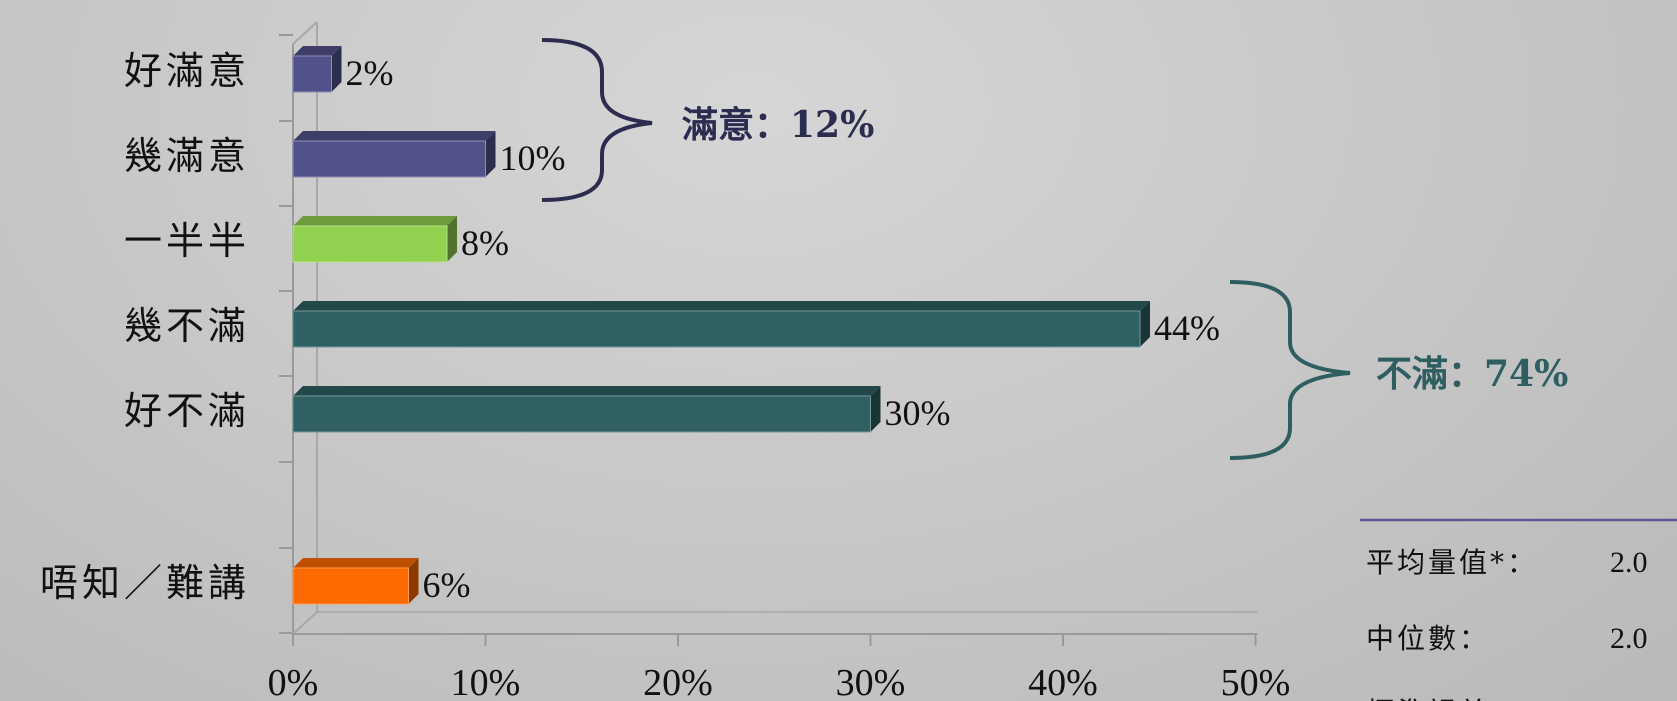 This screenshot has height=701, width=1677. Describe the element at coordinates (305, 33) in the screenshot. I see `axis-depth-top` at that location.